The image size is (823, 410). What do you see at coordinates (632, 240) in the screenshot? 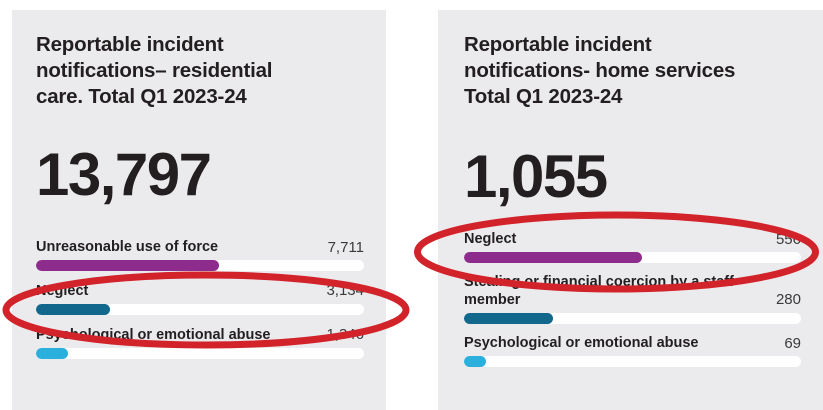
I see `bar-header: Neglect 556` at bounding box center [632, 240].